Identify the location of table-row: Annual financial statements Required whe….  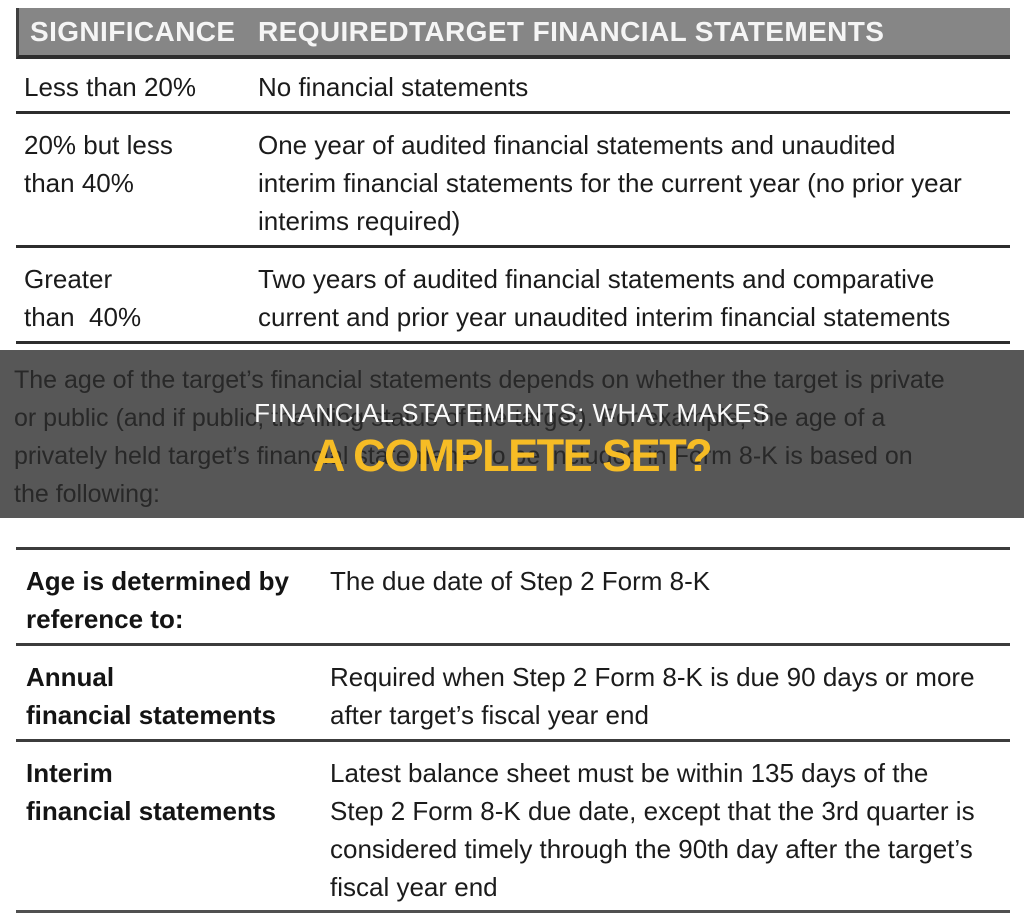
(513, 694).